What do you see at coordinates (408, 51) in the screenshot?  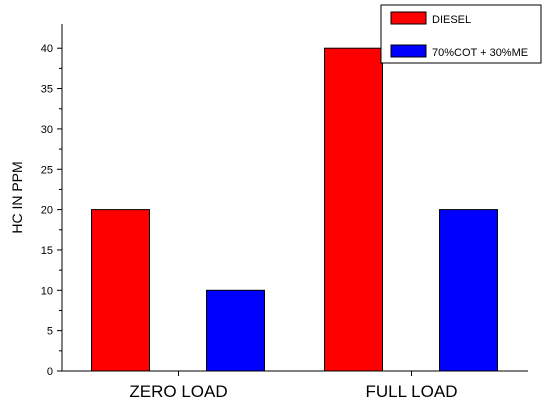 I see `legend-swatch-blend` at bounding box center [408, 51].